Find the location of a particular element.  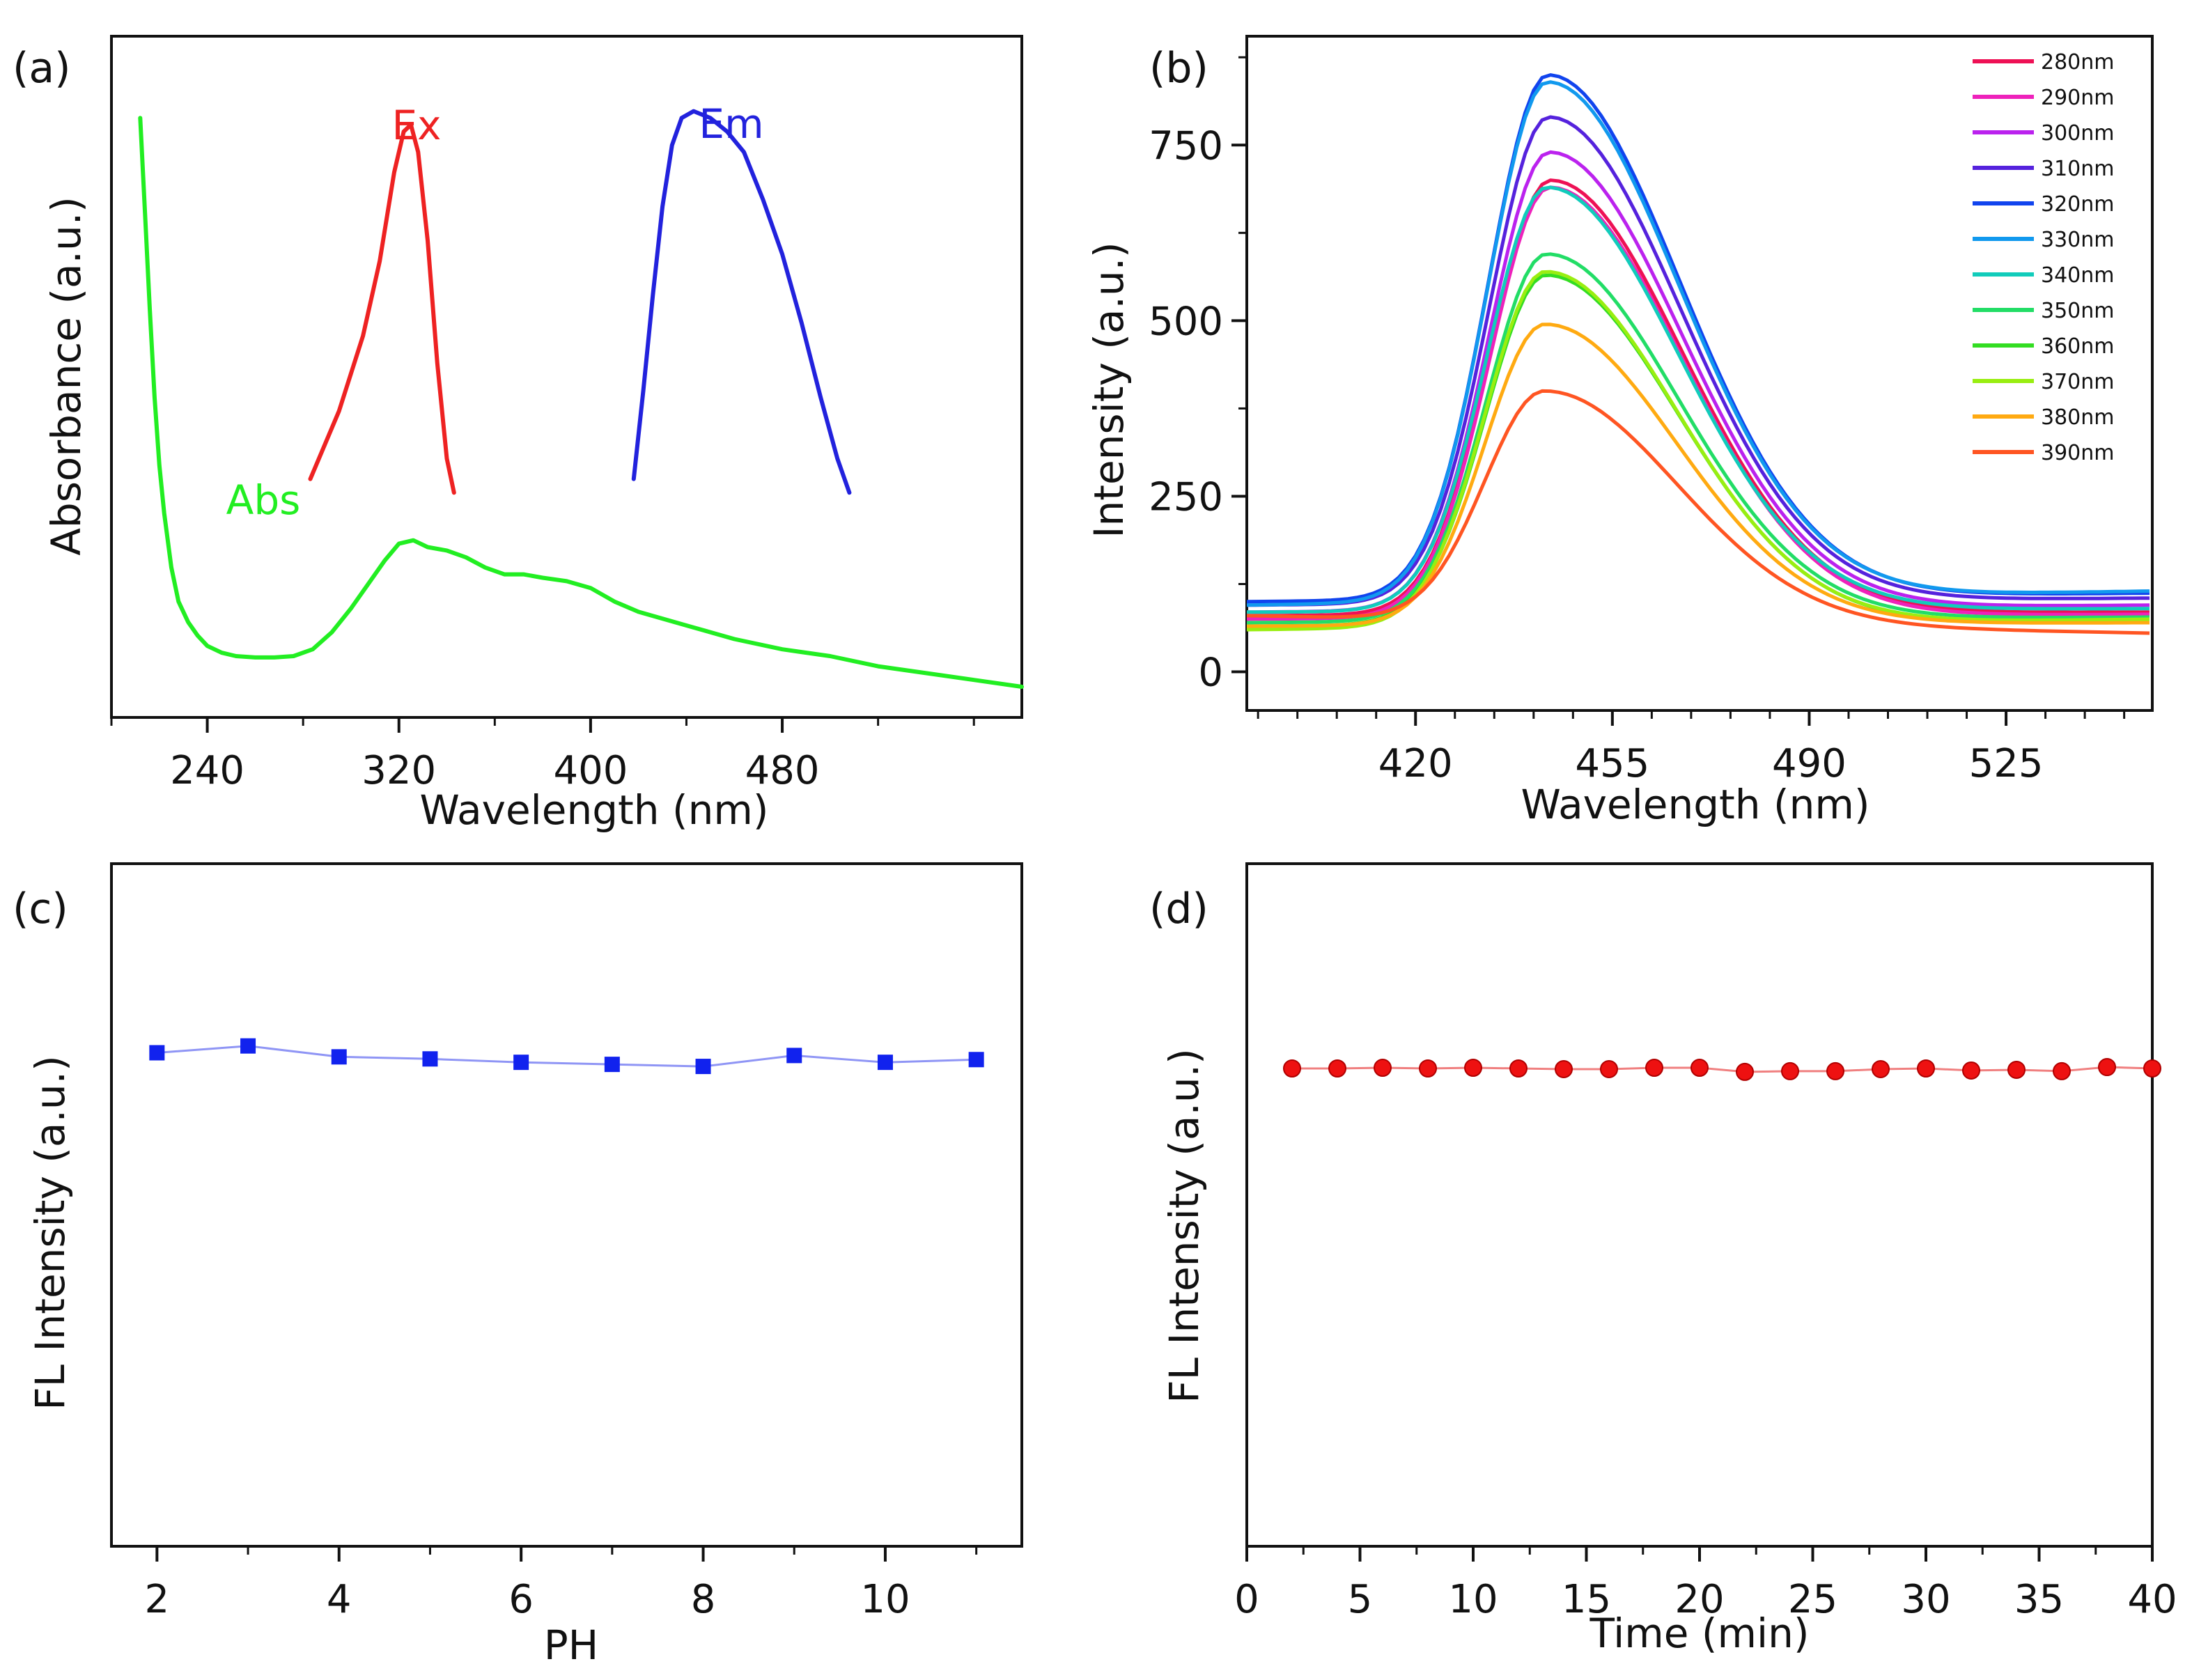

x-tick-label: 420 is located at coordinates (1415, 764).